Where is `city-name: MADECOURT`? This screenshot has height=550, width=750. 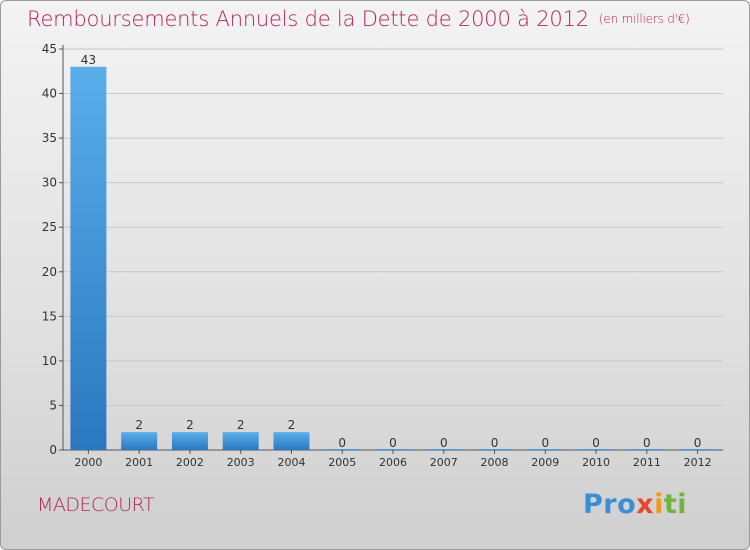 city-name: MADECOURT is located at coordinates (96, 505).